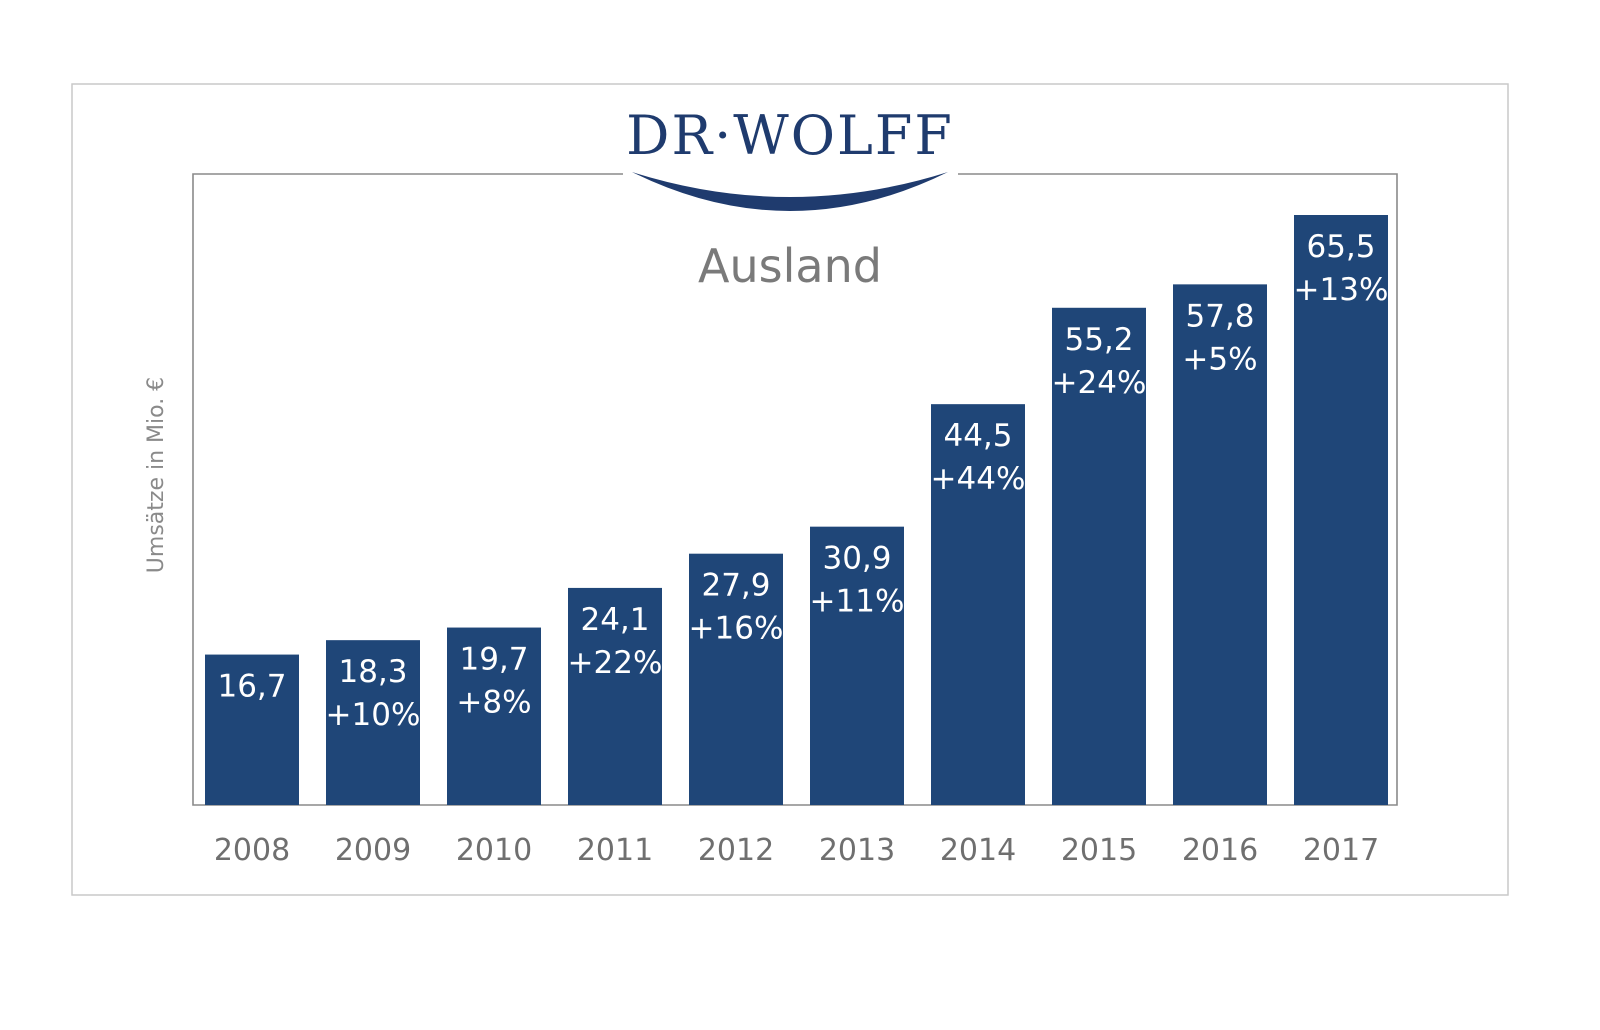 The width and height of the screenshot is (1600, 1030). Describe the element at coordinates (1099, 383) in the screenshot. I see `growth-label-2015: +24%` at that location.